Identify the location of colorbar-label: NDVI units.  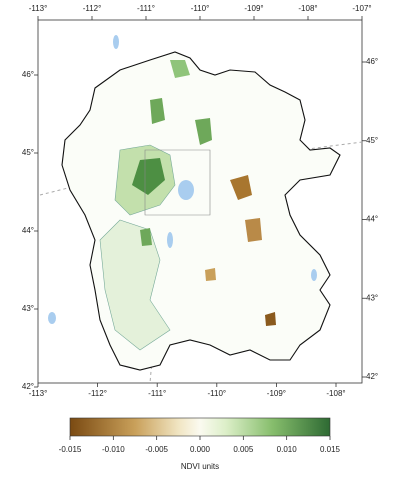
(200, 466).